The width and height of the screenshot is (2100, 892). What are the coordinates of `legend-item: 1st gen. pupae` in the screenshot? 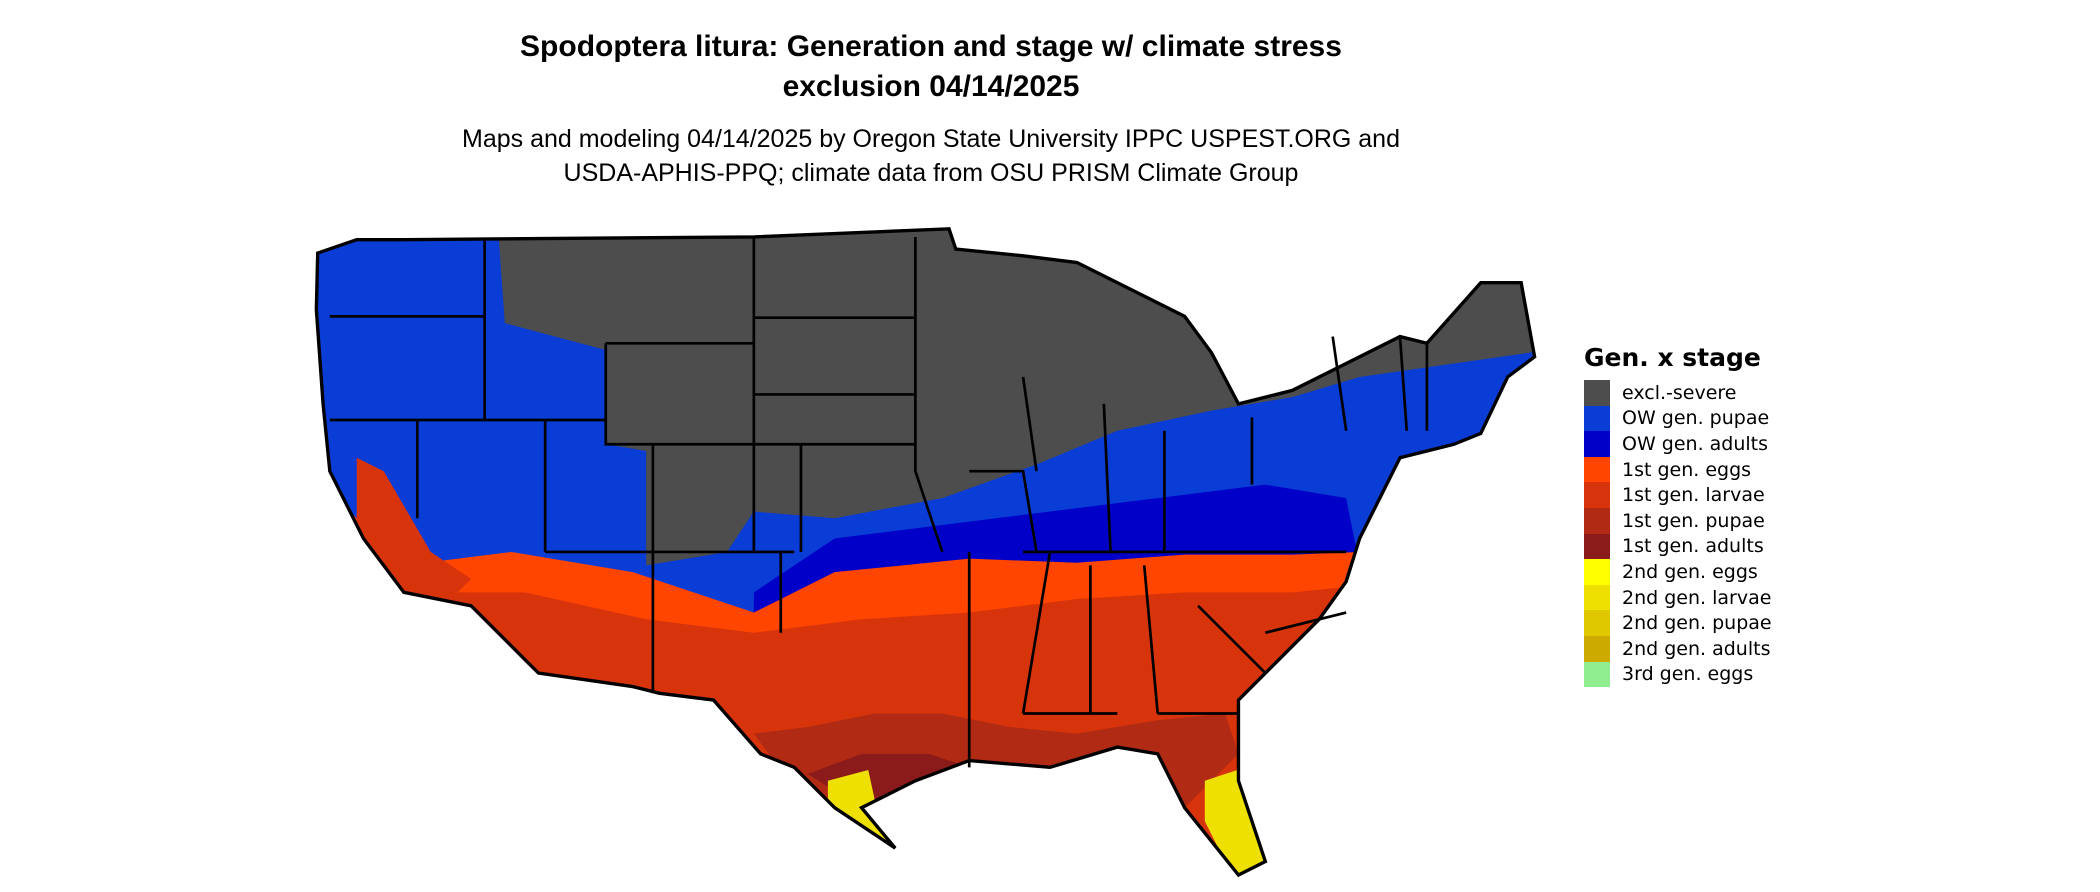 It's located at (1678, 520).